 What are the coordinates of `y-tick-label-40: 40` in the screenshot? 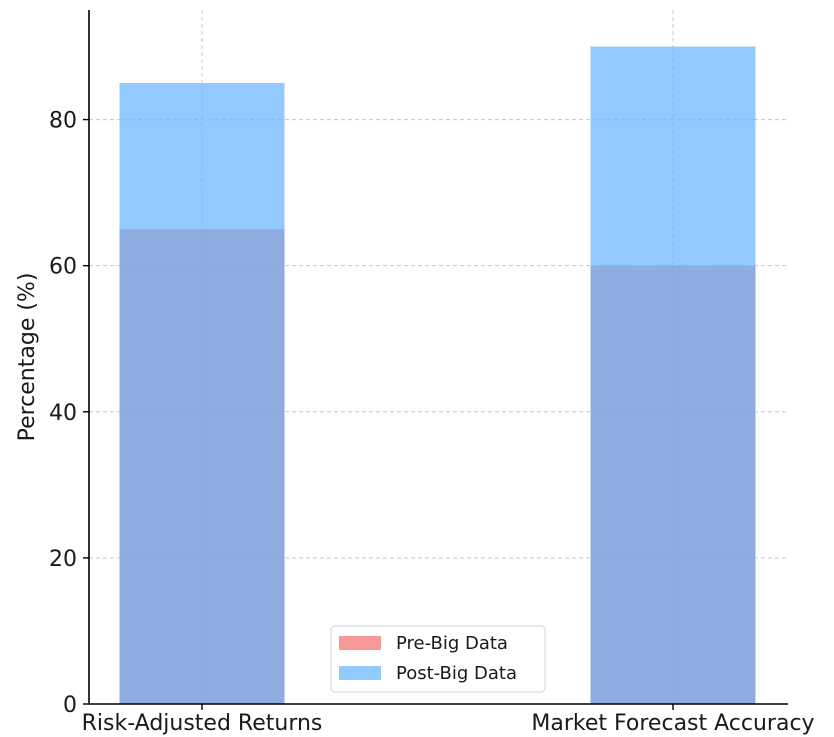 It's located at (63, 413).